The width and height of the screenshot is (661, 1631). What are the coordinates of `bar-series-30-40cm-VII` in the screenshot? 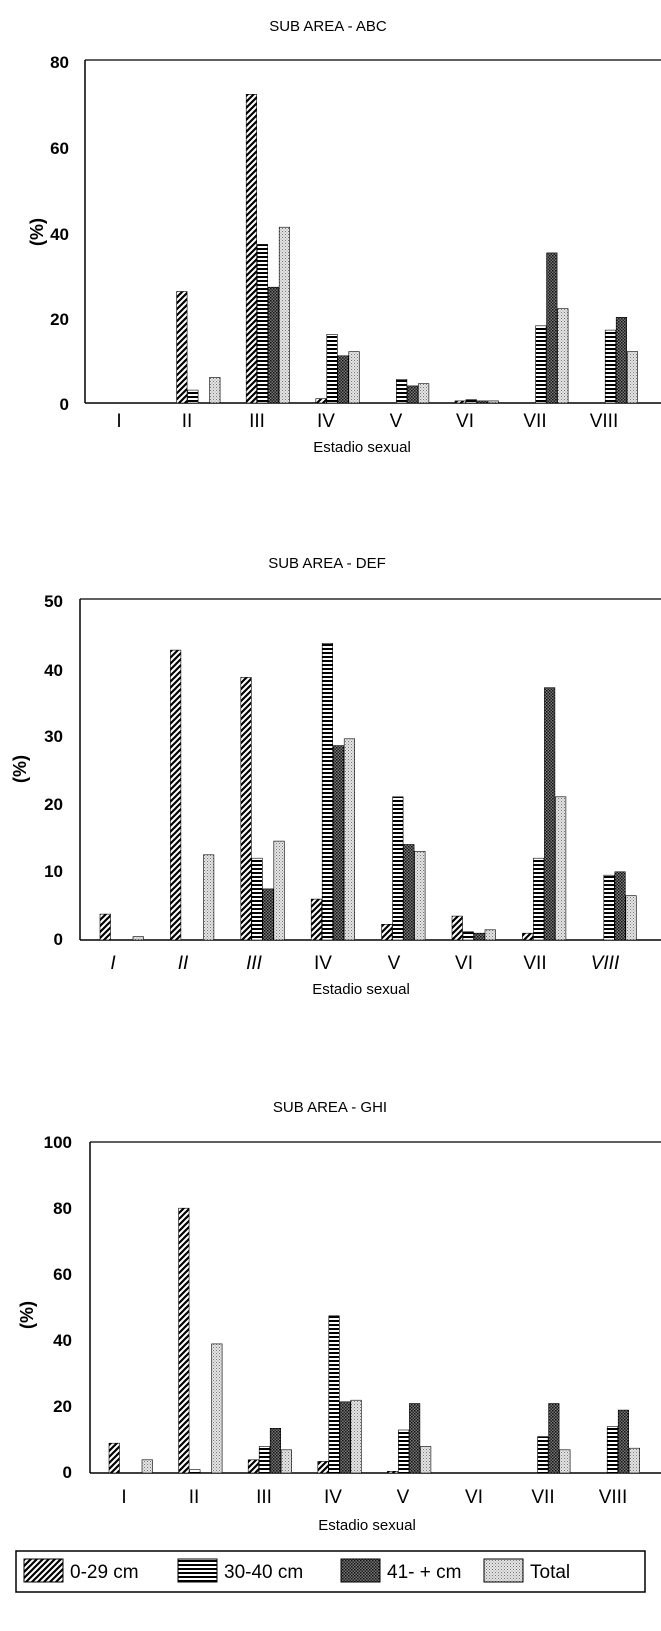 It's located at (543, 1455).